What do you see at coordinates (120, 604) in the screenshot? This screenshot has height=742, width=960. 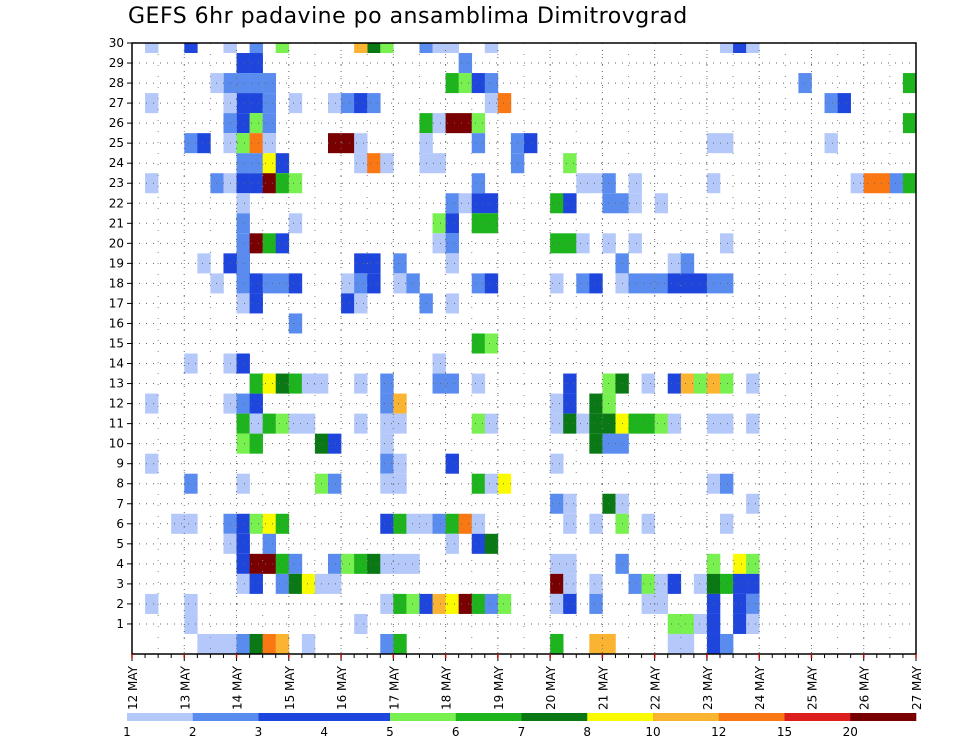 I see `y-tick-label: 2` at bounding box center [120, 604].